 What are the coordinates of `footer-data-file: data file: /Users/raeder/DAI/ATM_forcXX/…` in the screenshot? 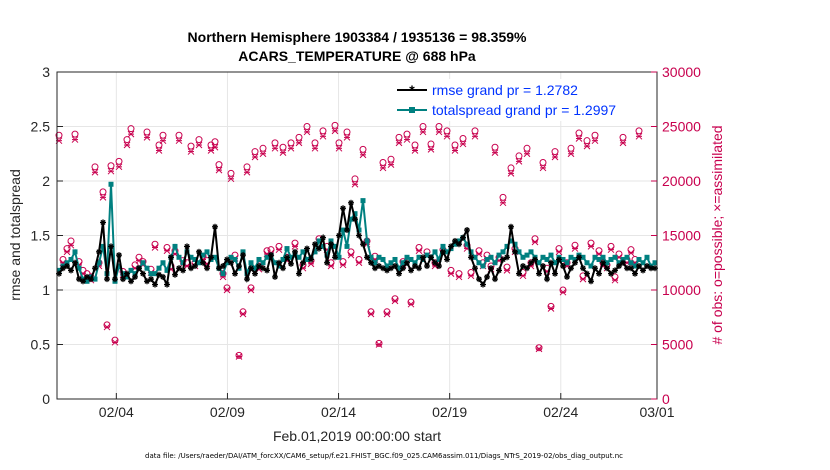 It's located at (384, 456).